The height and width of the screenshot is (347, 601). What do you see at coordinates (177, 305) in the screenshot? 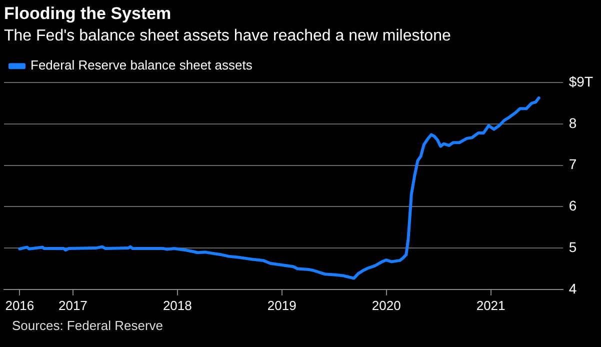
I see `x-tick-label: 2018` at bounding box center [177, 305].